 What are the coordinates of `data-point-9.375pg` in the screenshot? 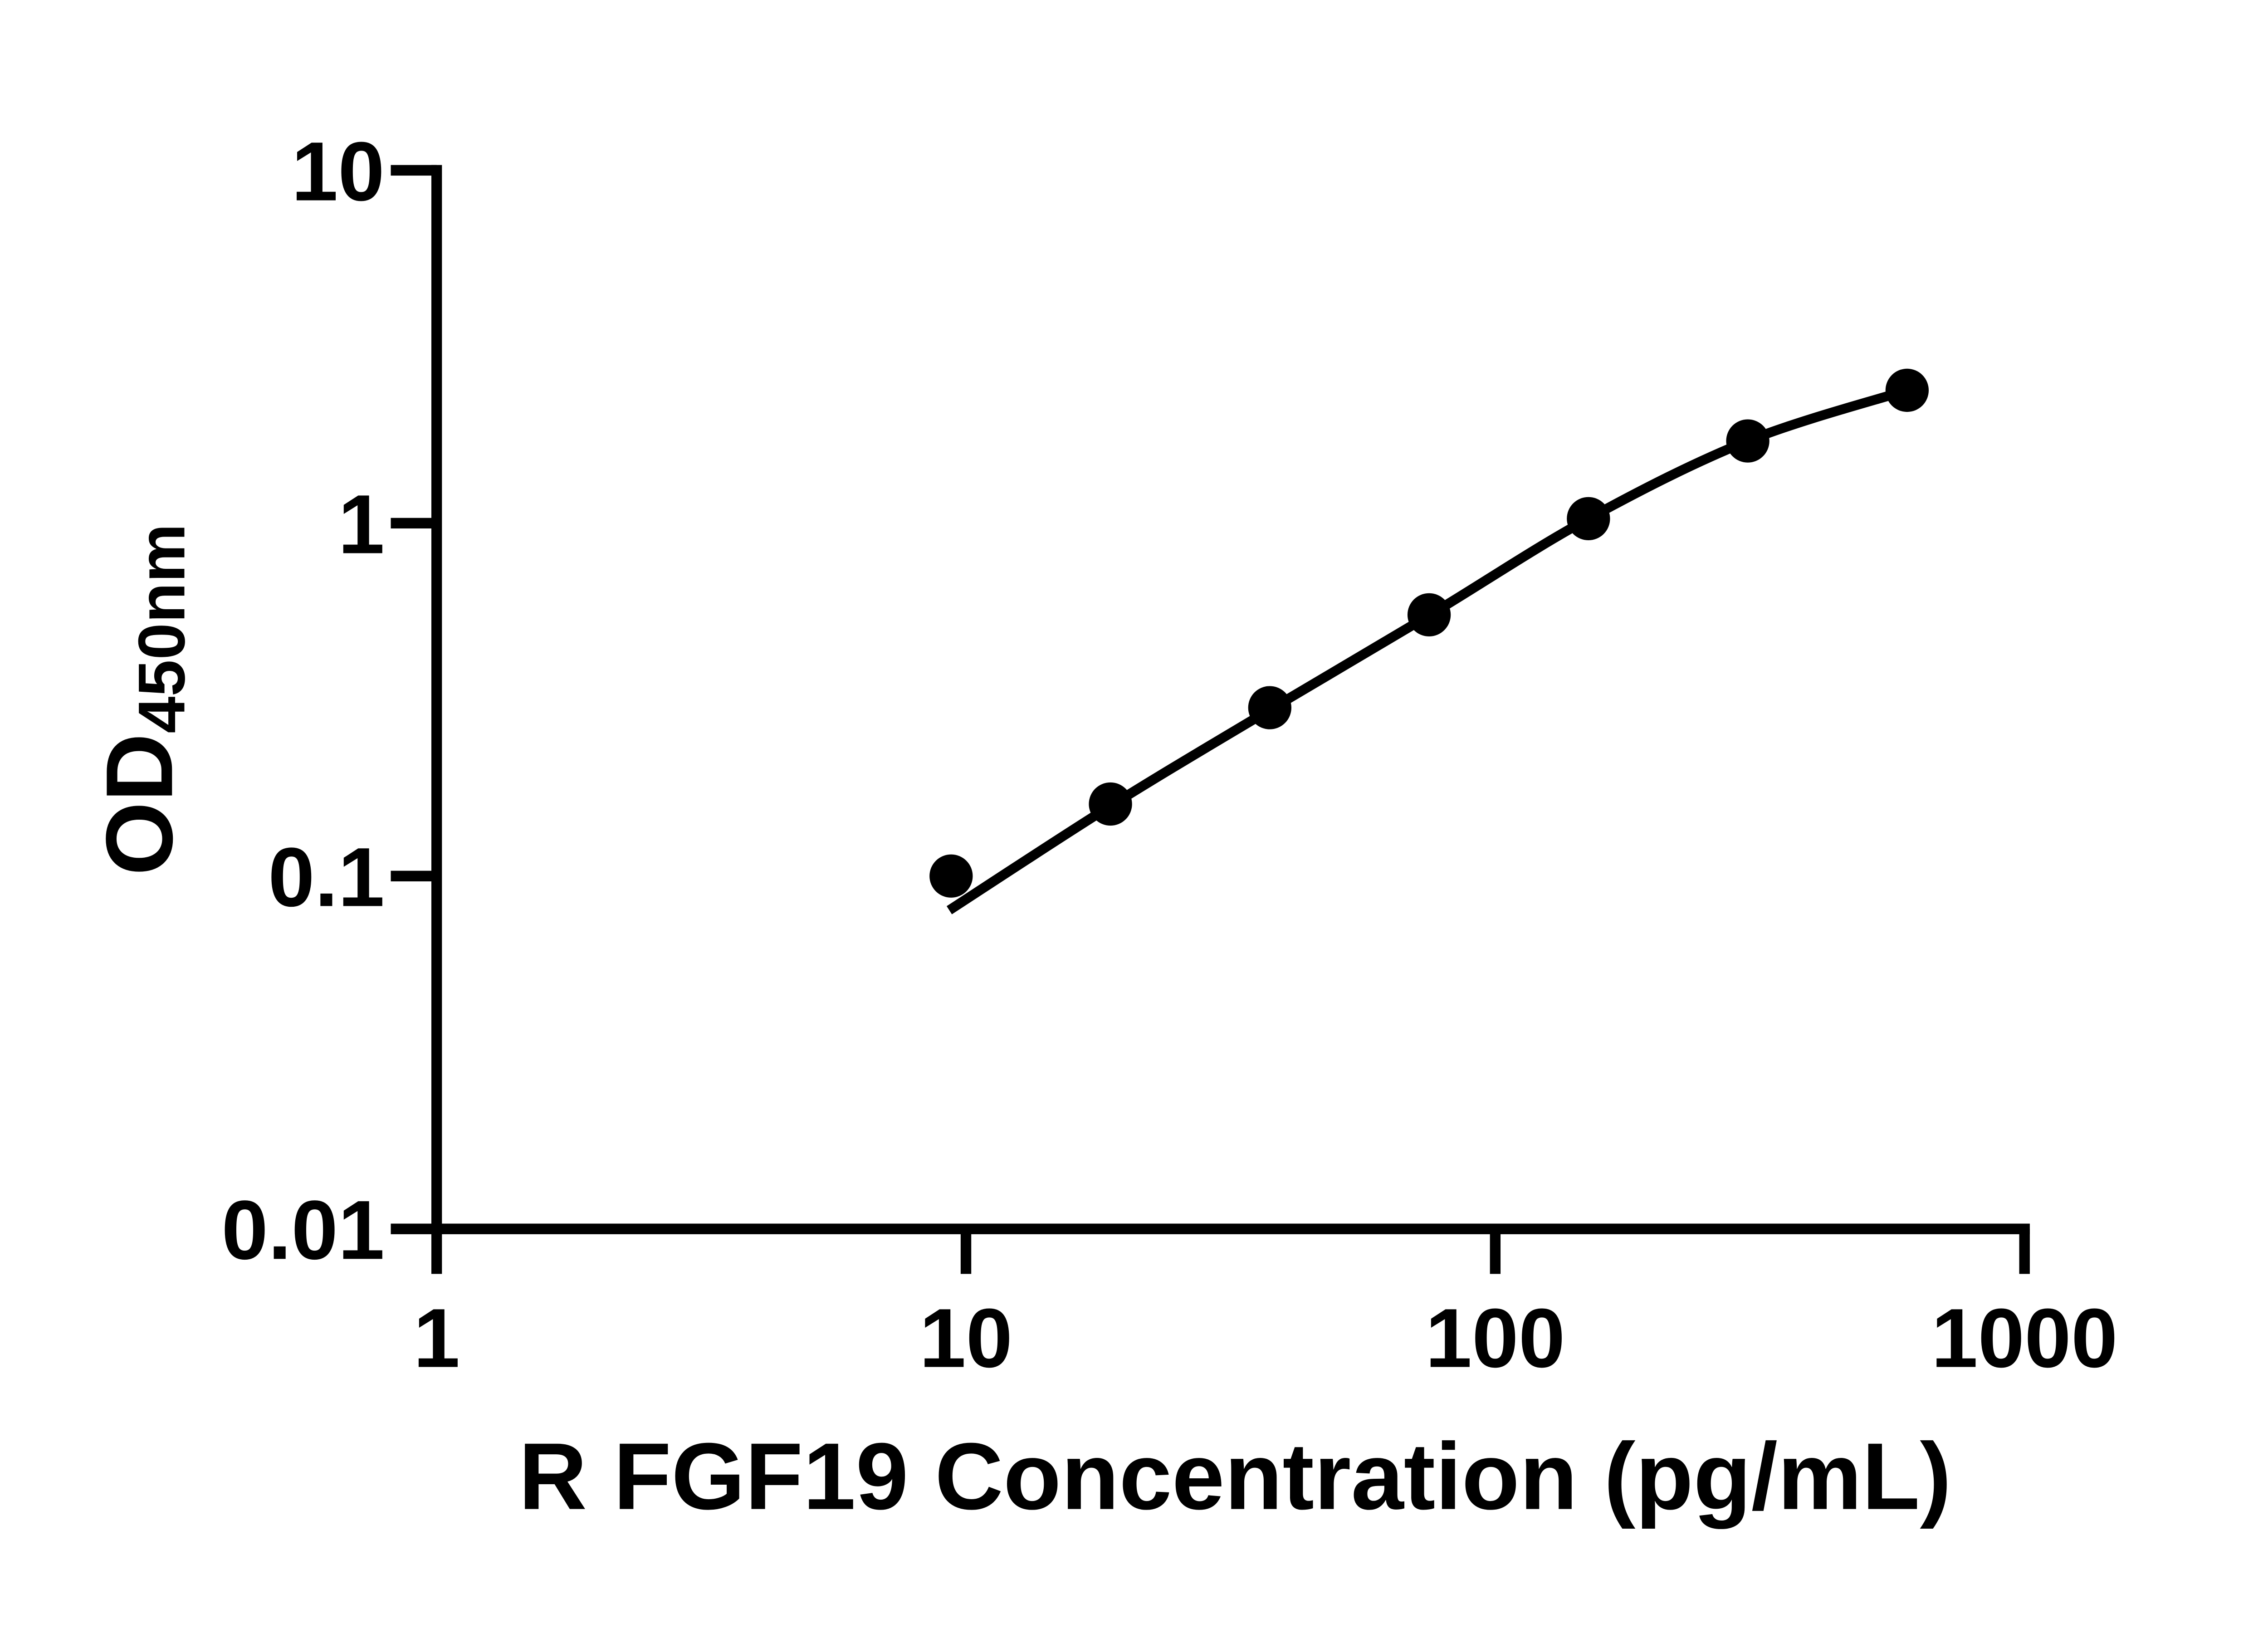 It's located at (951, 876).